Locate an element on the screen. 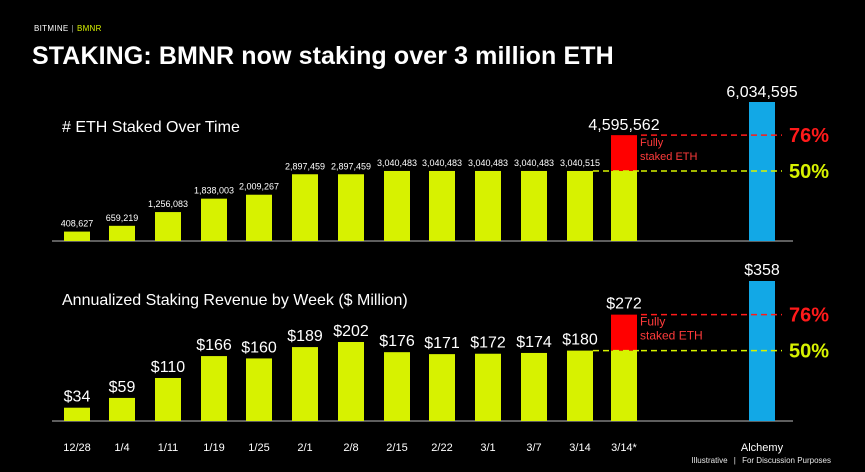 The image size is (865, 472). eth-staked-value-label: 408,627 is located at coordinates (77, 224).